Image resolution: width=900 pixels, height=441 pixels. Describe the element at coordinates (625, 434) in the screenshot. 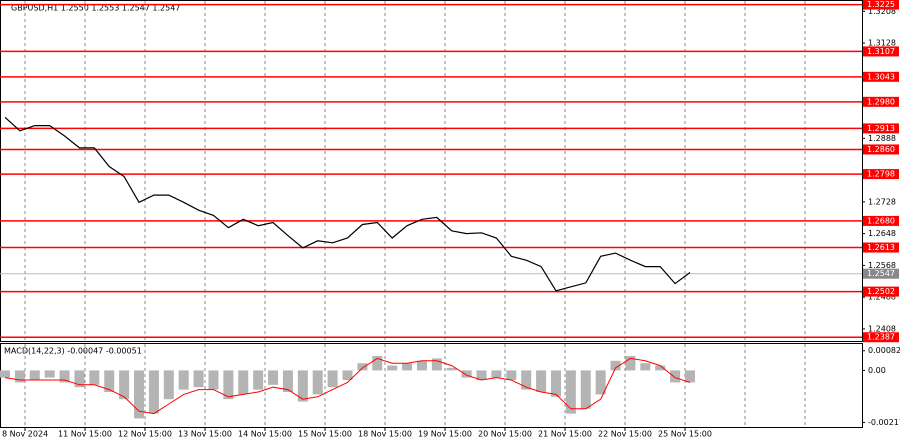

I see `x-tick-label: 22 Nov 15:00` at that location.